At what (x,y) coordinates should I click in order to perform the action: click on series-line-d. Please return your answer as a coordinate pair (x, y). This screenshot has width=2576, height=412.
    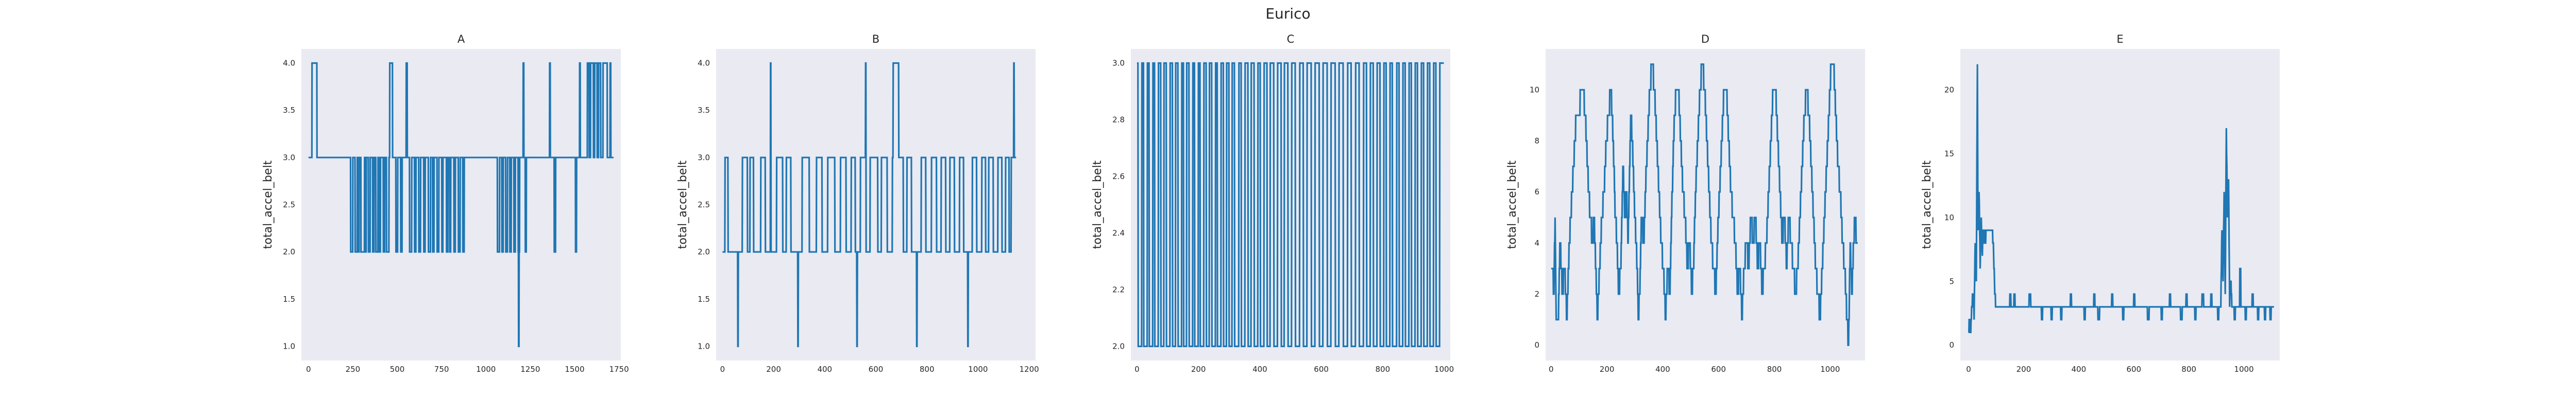
    Looking at the image, I should click on (1704, 204).